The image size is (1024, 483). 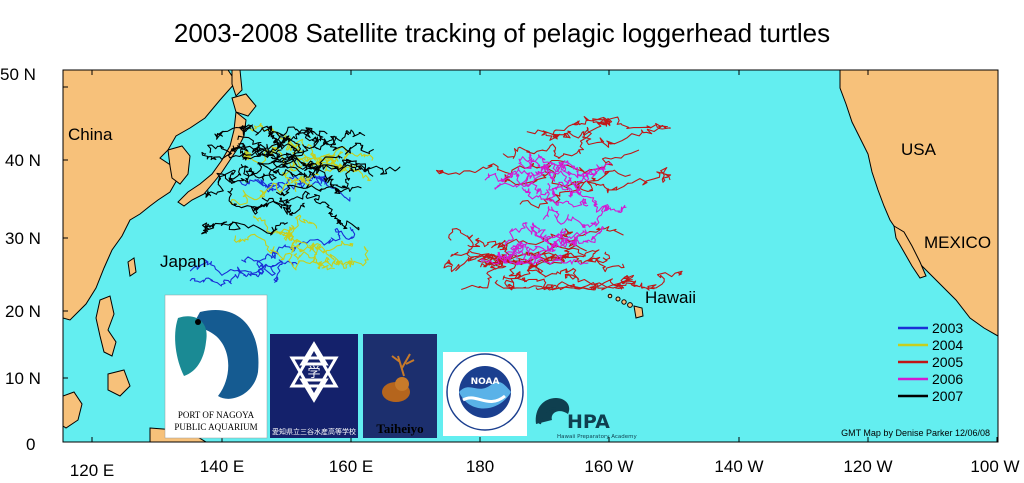 What do you see at coordinates (485, 394) in the screenshot?
I see `logo-noaa: NOAA` at bounding box center [485, 394].